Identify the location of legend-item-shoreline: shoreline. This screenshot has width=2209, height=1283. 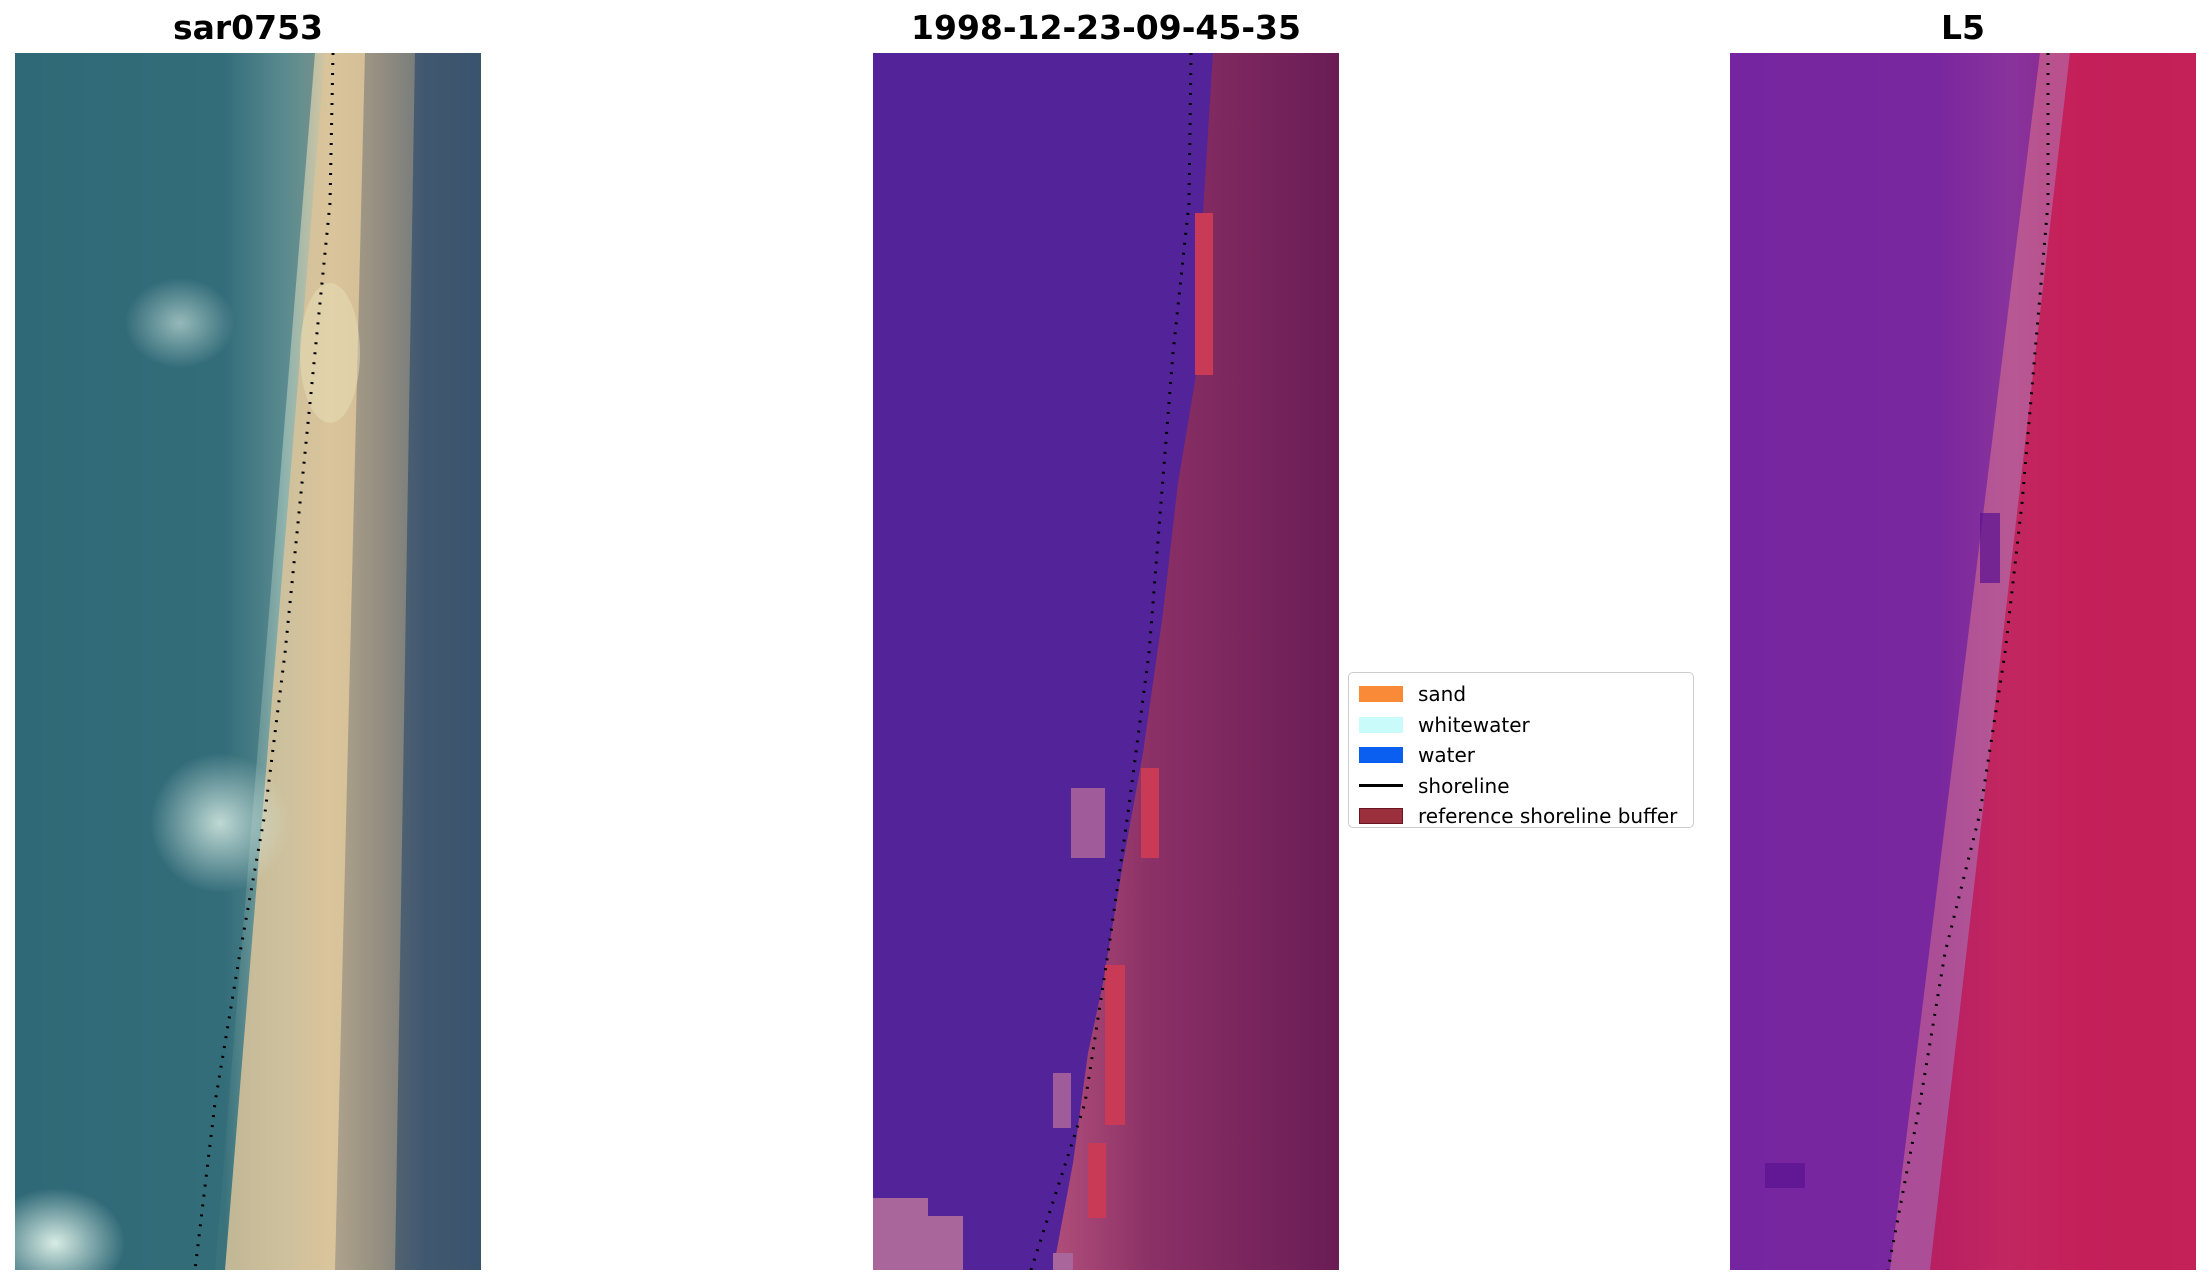
(1521, 786).